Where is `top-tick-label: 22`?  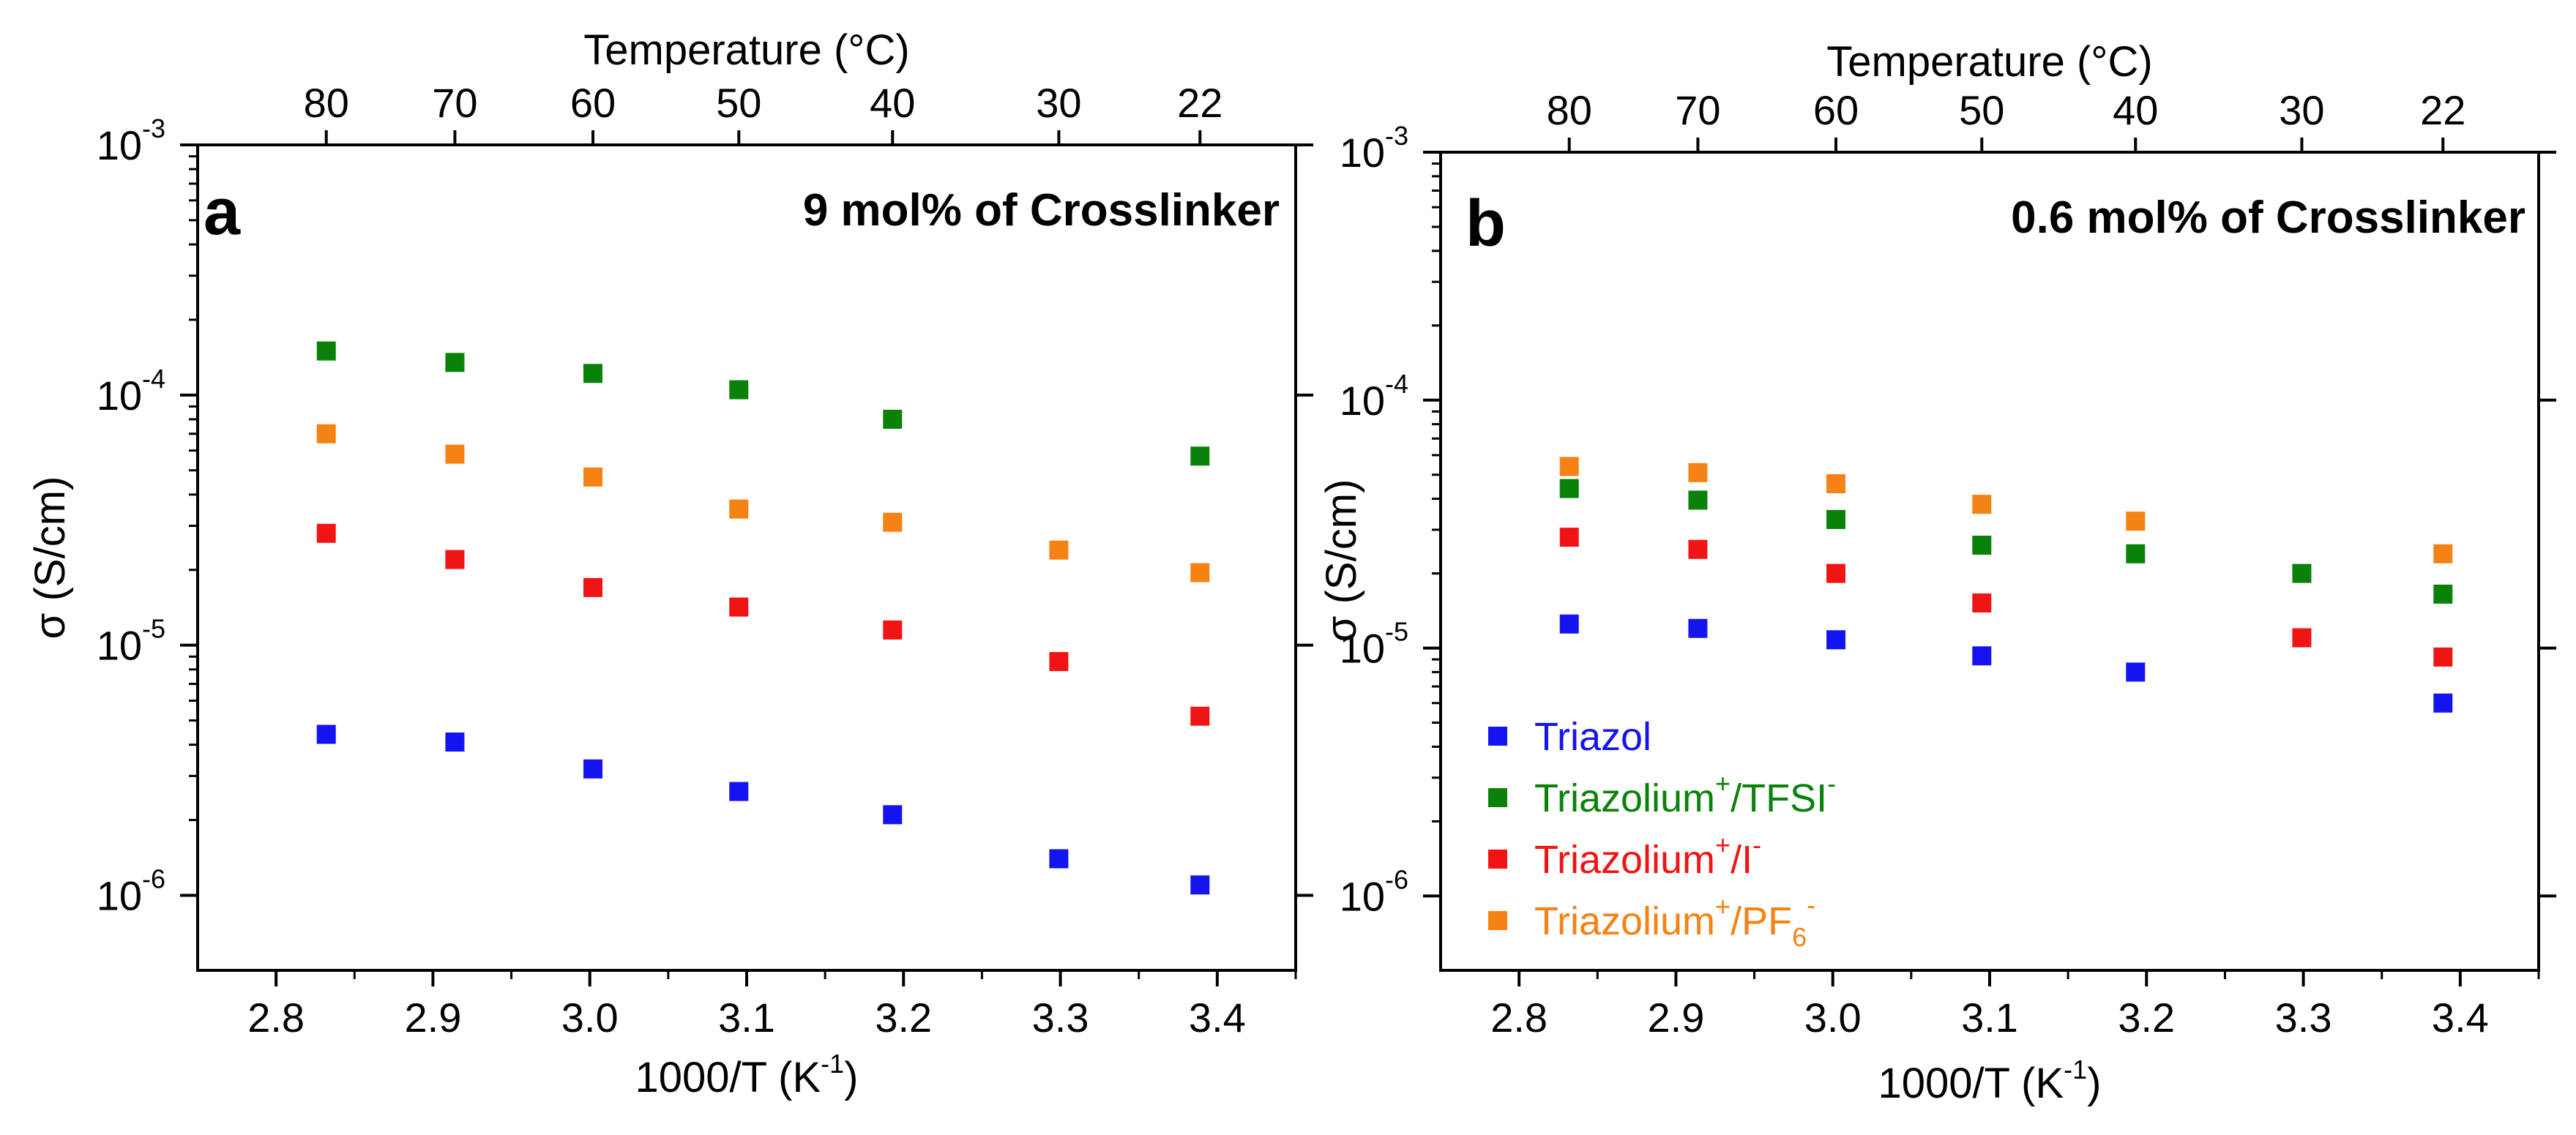 top-tick-label: 22 is located at coordinates (2442, 110).